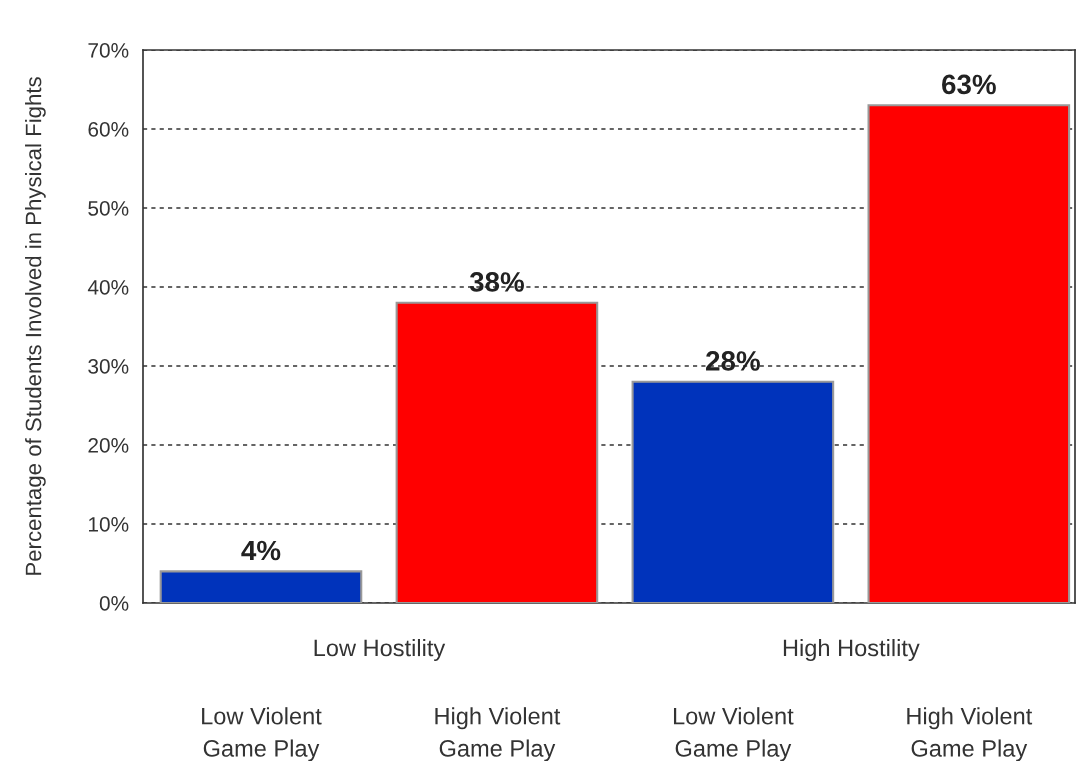 The height and width of the screenshot is (761, 1084). Describe the element at coordinates (114, 603) in the screenshot. I see `y-tick-label: 0%` at that location.